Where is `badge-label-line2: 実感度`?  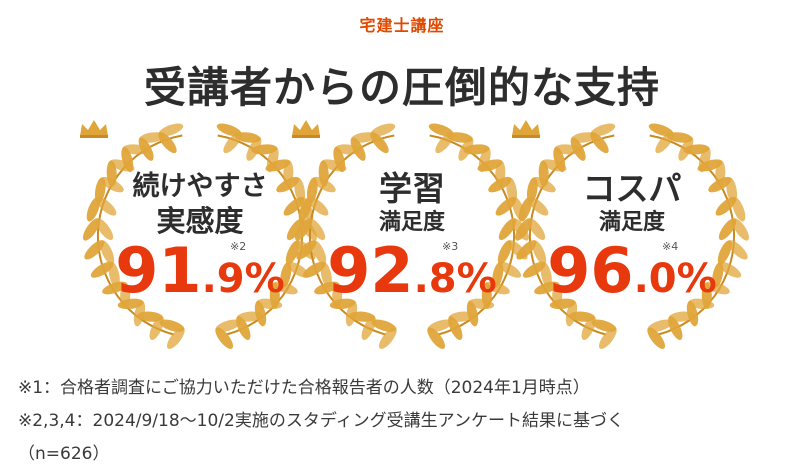 badge-label-line2: 実感度 is located at coordinates (200, 221).